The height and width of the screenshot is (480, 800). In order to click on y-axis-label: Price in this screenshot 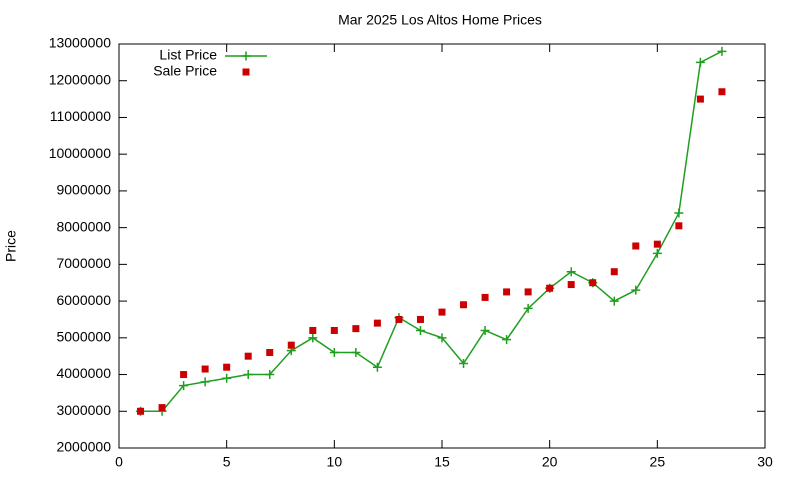, I will do `click(11, 246)`.